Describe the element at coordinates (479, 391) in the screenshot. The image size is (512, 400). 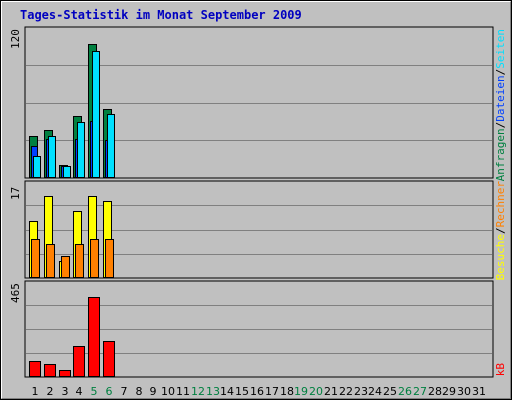
I see `x-tick-label-day-31: 31` at that location.